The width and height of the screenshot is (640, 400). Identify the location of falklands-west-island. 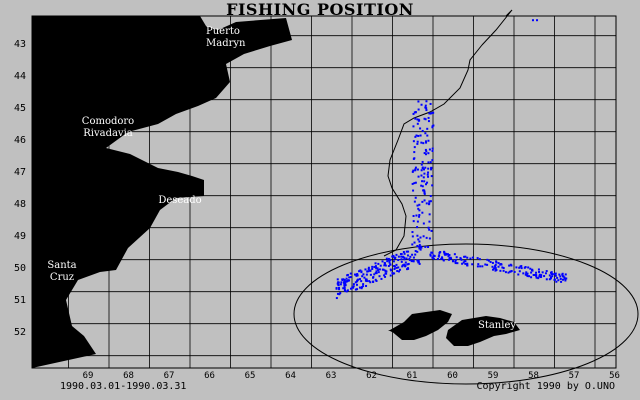
(420, 325).